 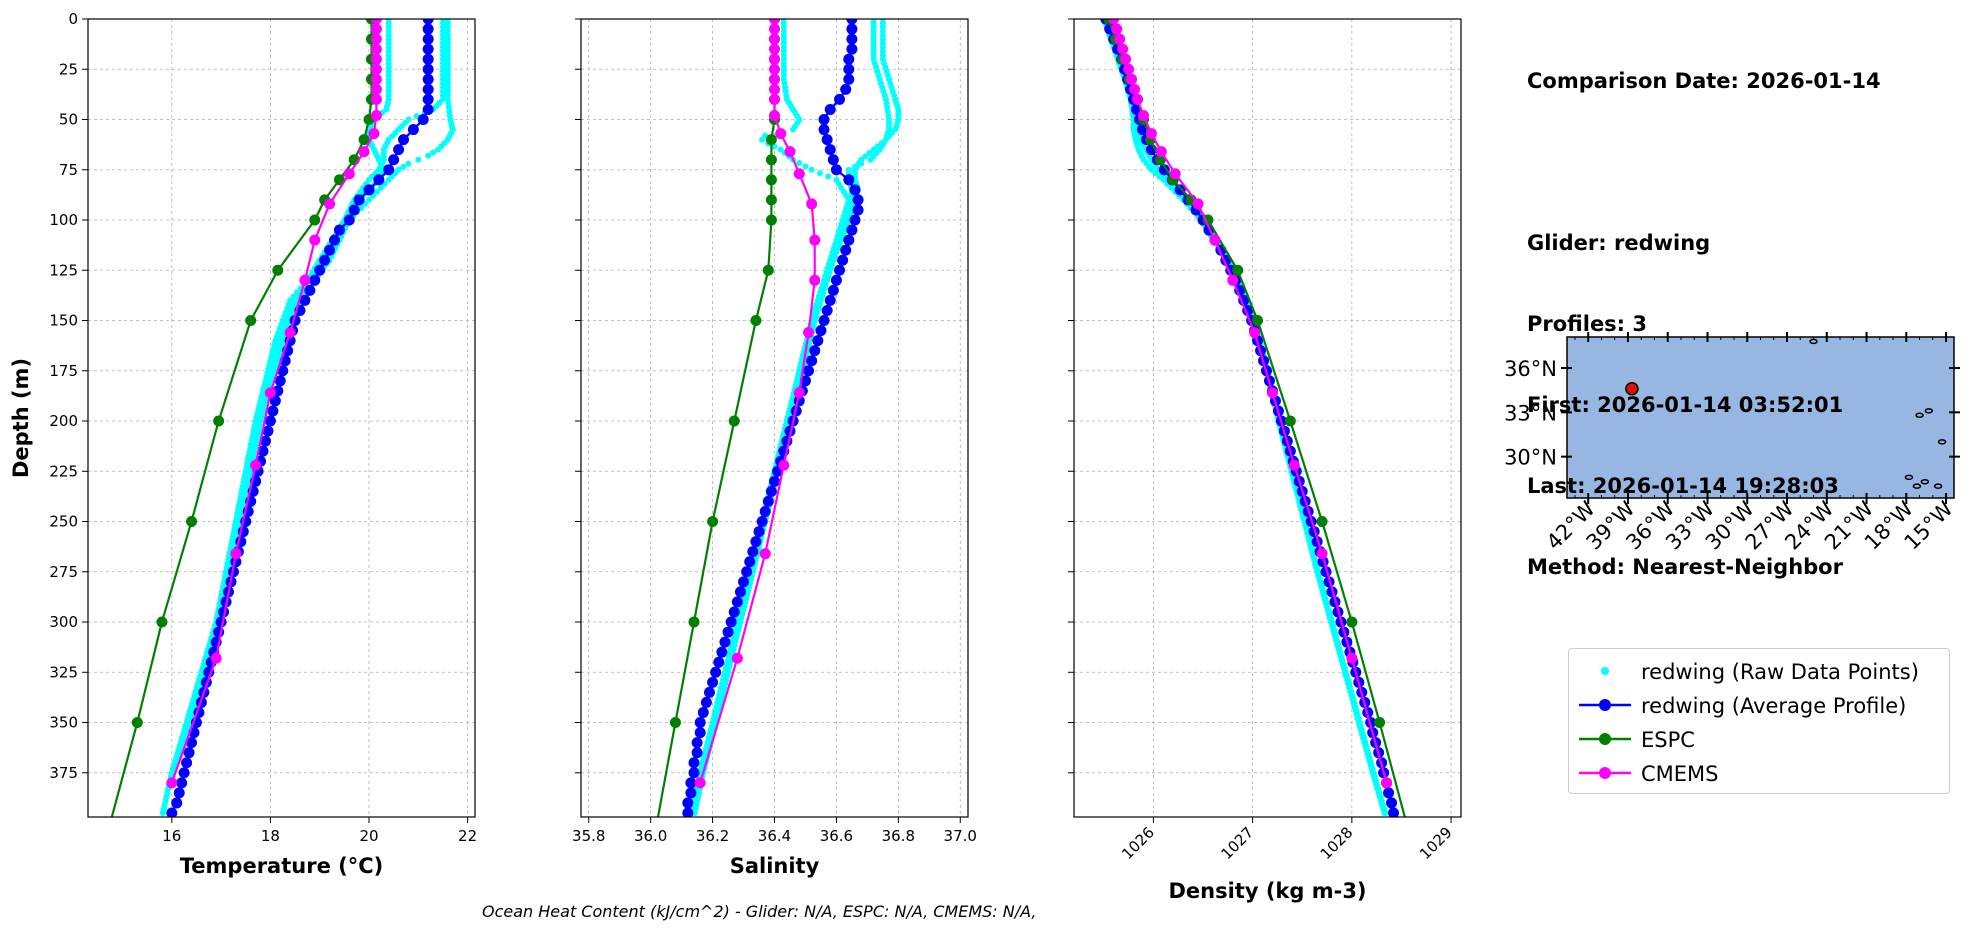 What do you see at coordinates (171, 836) in the screenshot?
I see `temperature-tick-label: 16` at bounding box center [171, 836].